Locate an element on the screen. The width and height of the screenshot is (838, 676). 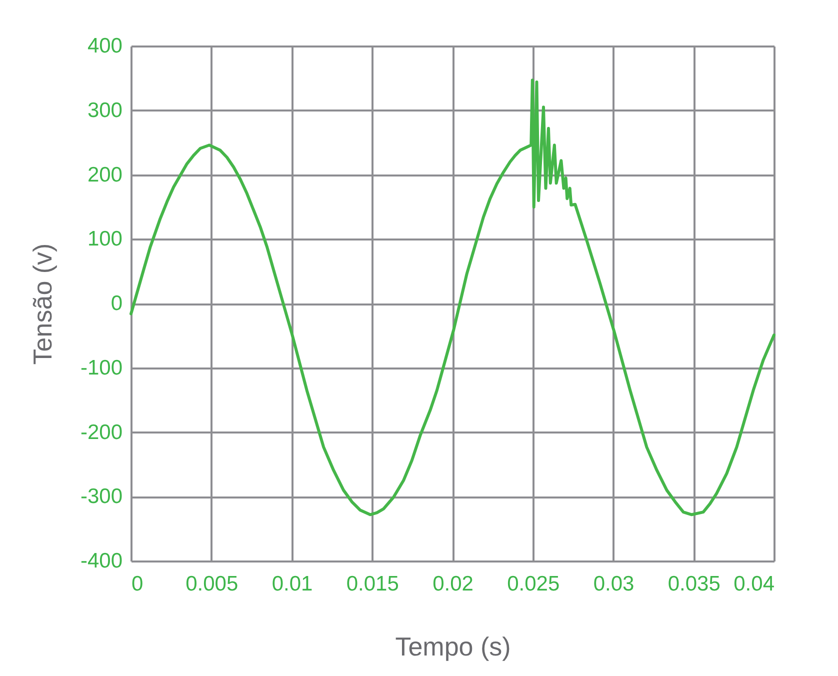
x-tick-label: 0.005 is located at coordinates (212, 584).